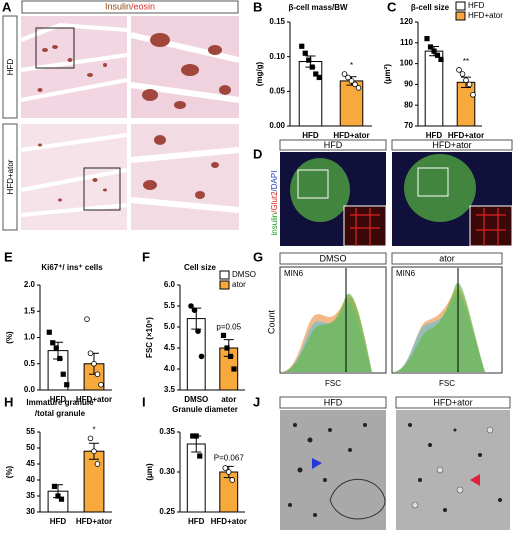 This screenshot has width=520, height=534. What do you see at coordinates (447, 383) in the screenshot?
I see `x-axis-label: FSC` at bounding box center [447, 383].